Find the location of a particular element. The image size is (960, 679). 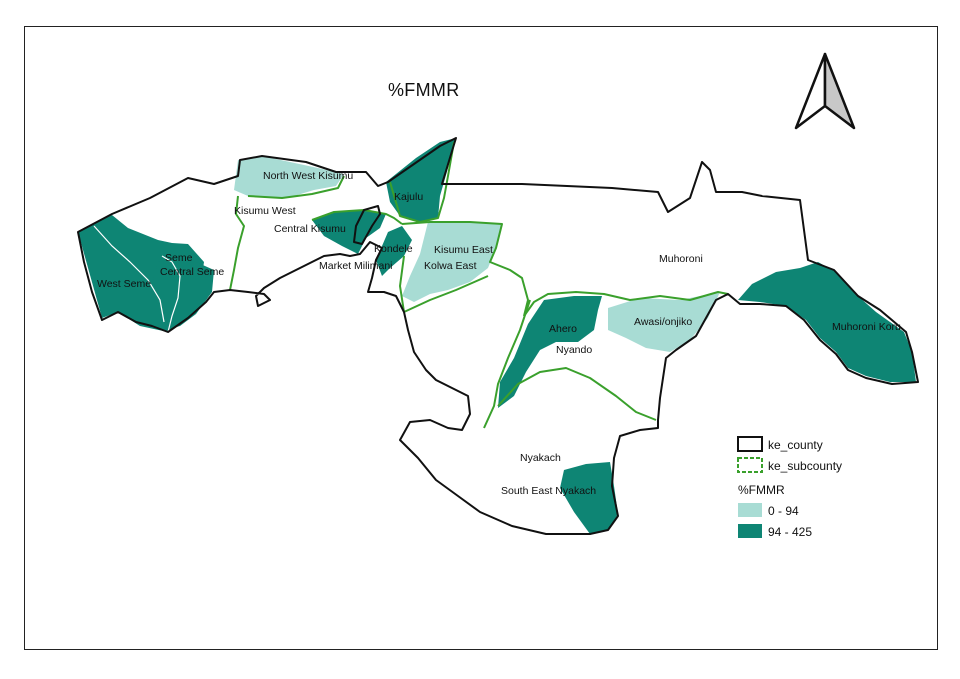

legend-class-high-label: 94 - 425 is located at coordinates (790, 532).